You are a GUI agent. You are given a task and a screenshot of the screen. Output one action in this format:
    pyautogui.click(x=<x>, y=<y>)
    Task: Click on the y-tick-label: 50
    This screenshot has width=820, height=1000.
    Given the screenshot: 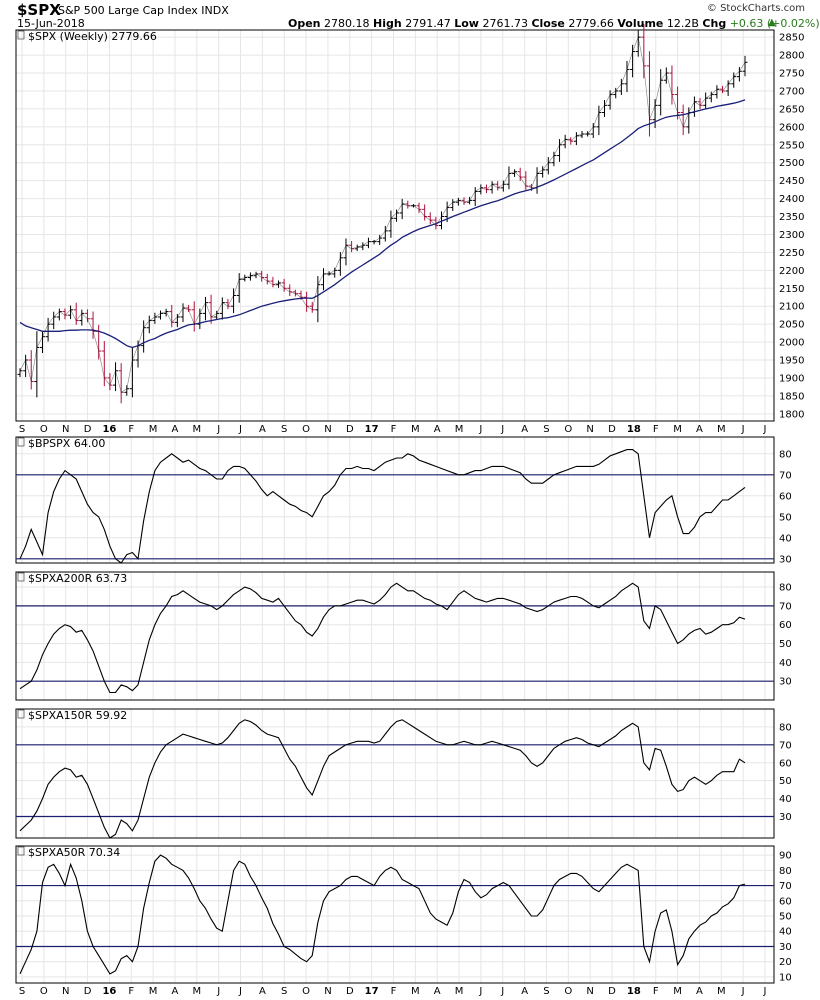 What is the action you would take?
    pyautogui.click(x=785, y=517)
    